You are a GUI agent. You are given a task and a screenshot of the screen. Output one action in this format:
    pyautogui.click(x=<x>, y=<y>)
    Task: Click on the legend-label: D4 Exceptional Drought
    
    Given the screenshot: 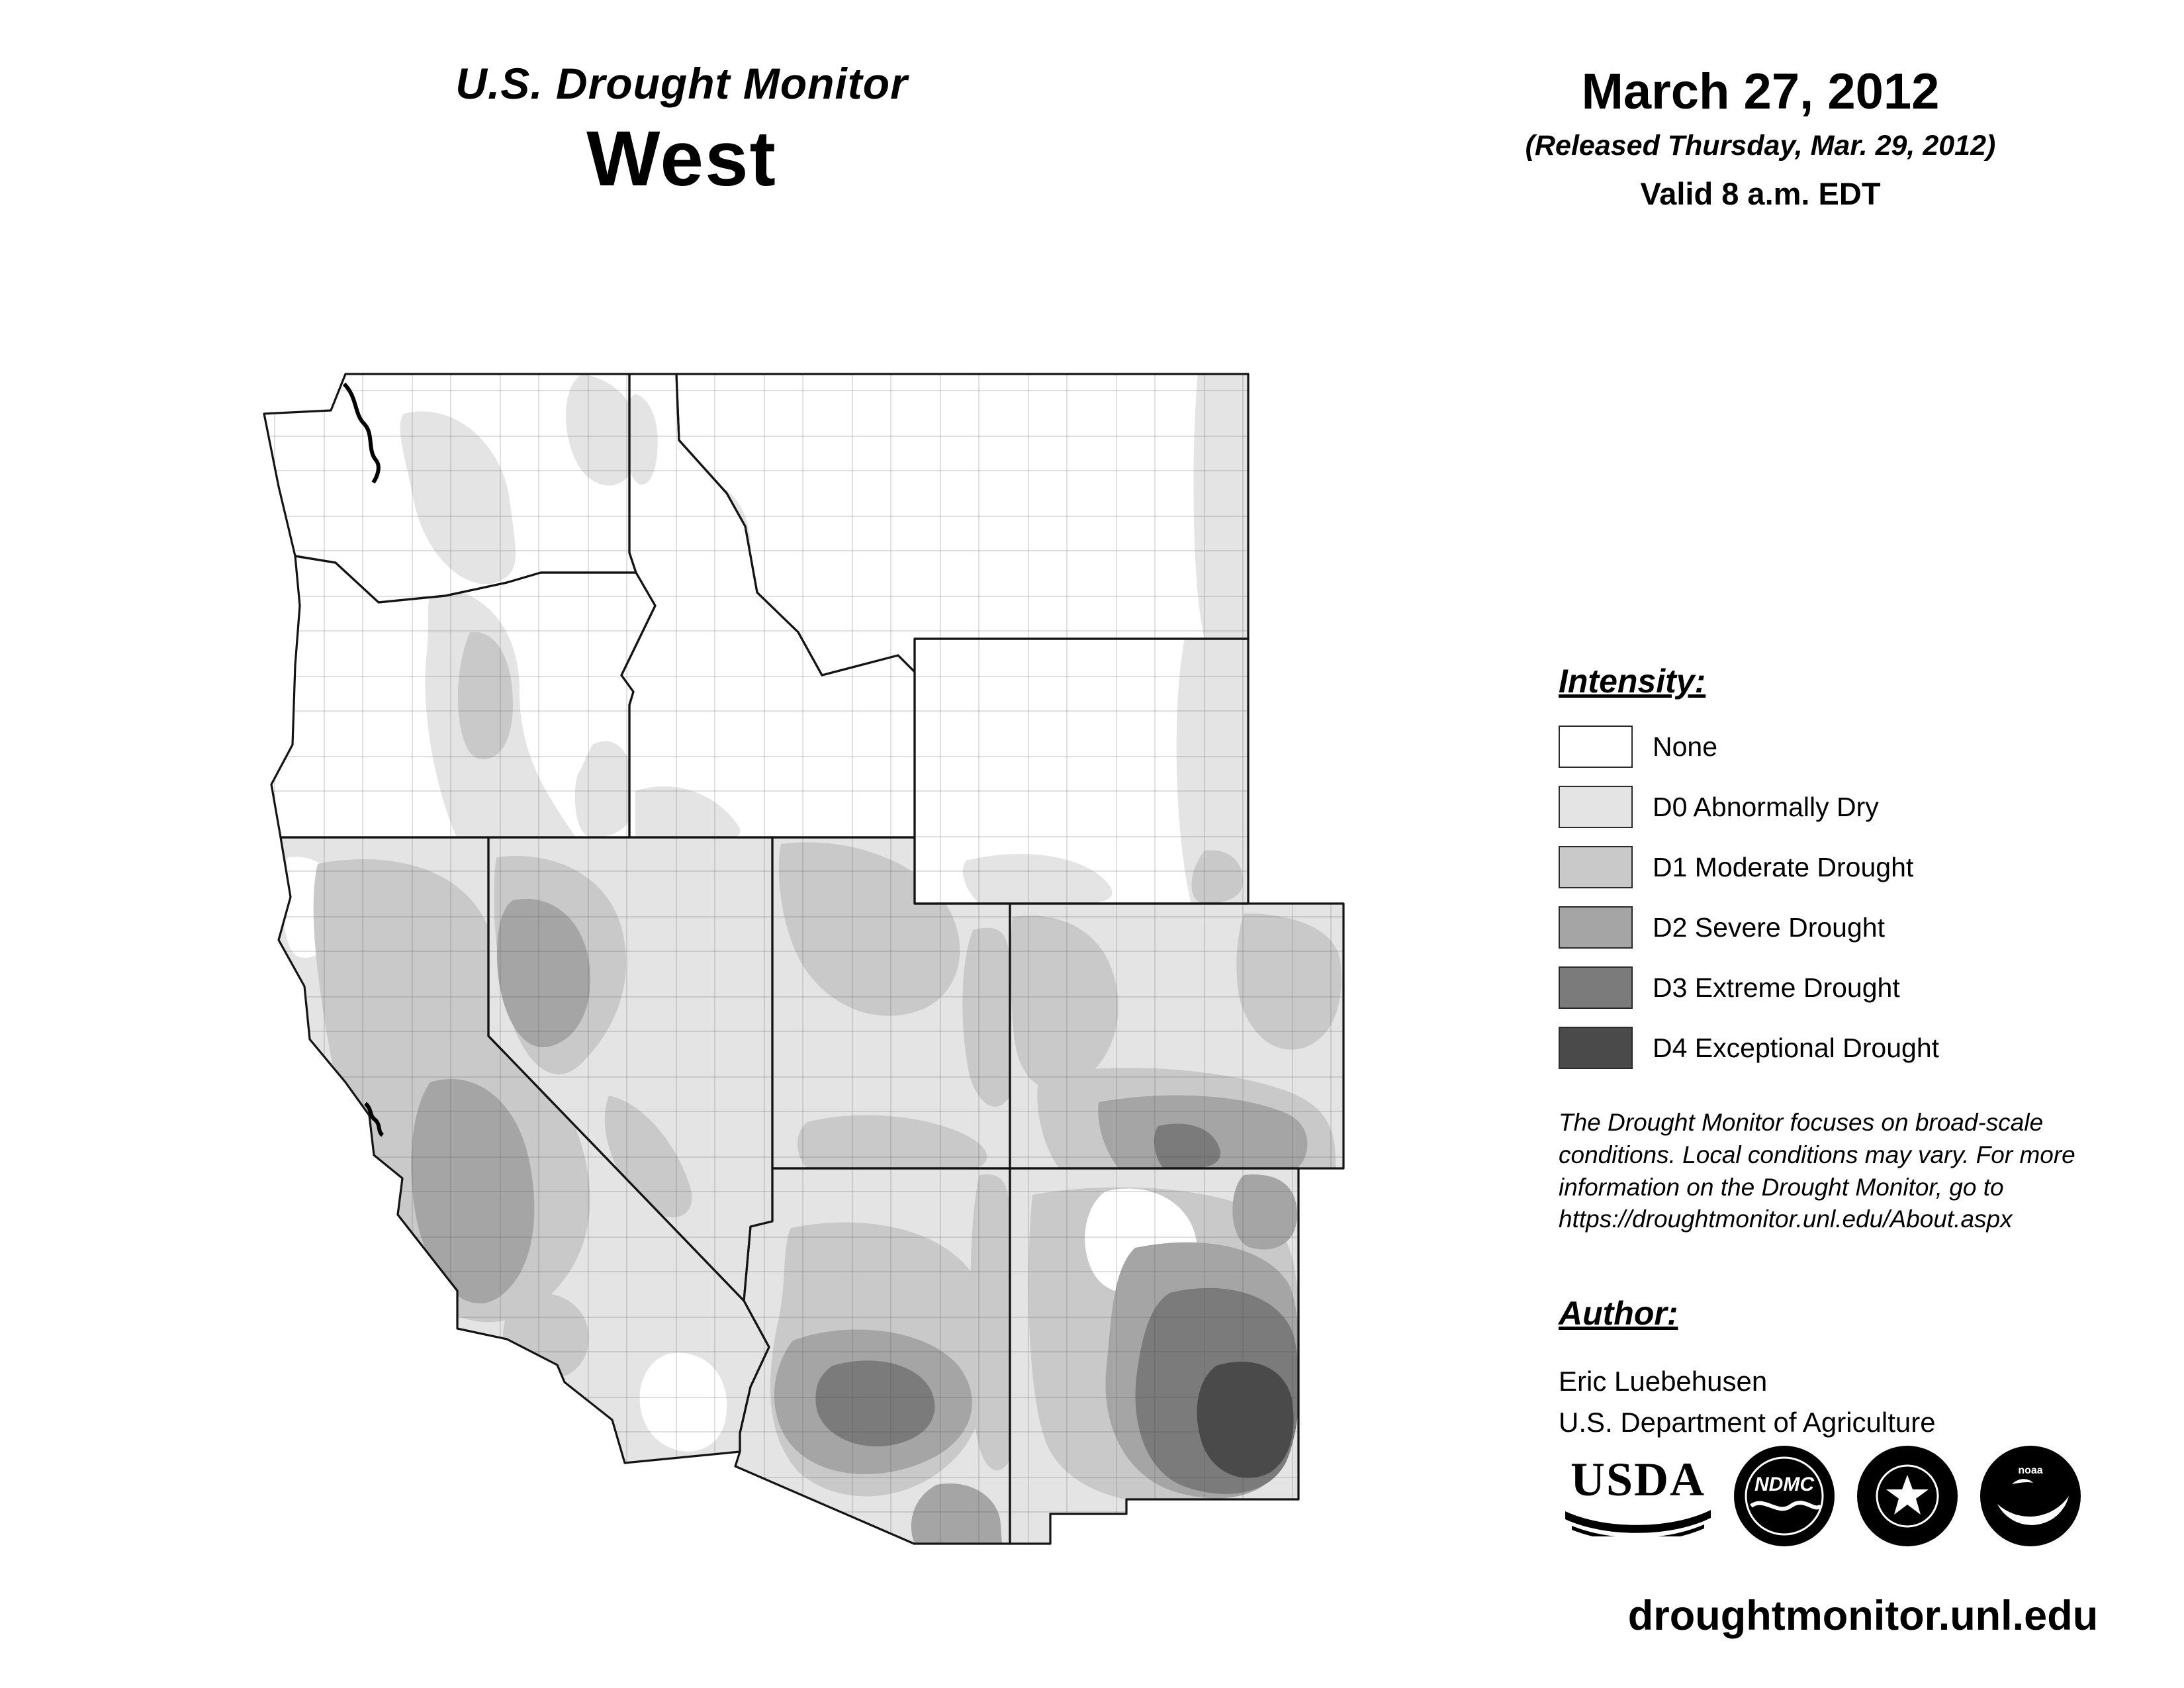 What is the action you would take?
    pyautogui.click(x=1797, y=1047)
    